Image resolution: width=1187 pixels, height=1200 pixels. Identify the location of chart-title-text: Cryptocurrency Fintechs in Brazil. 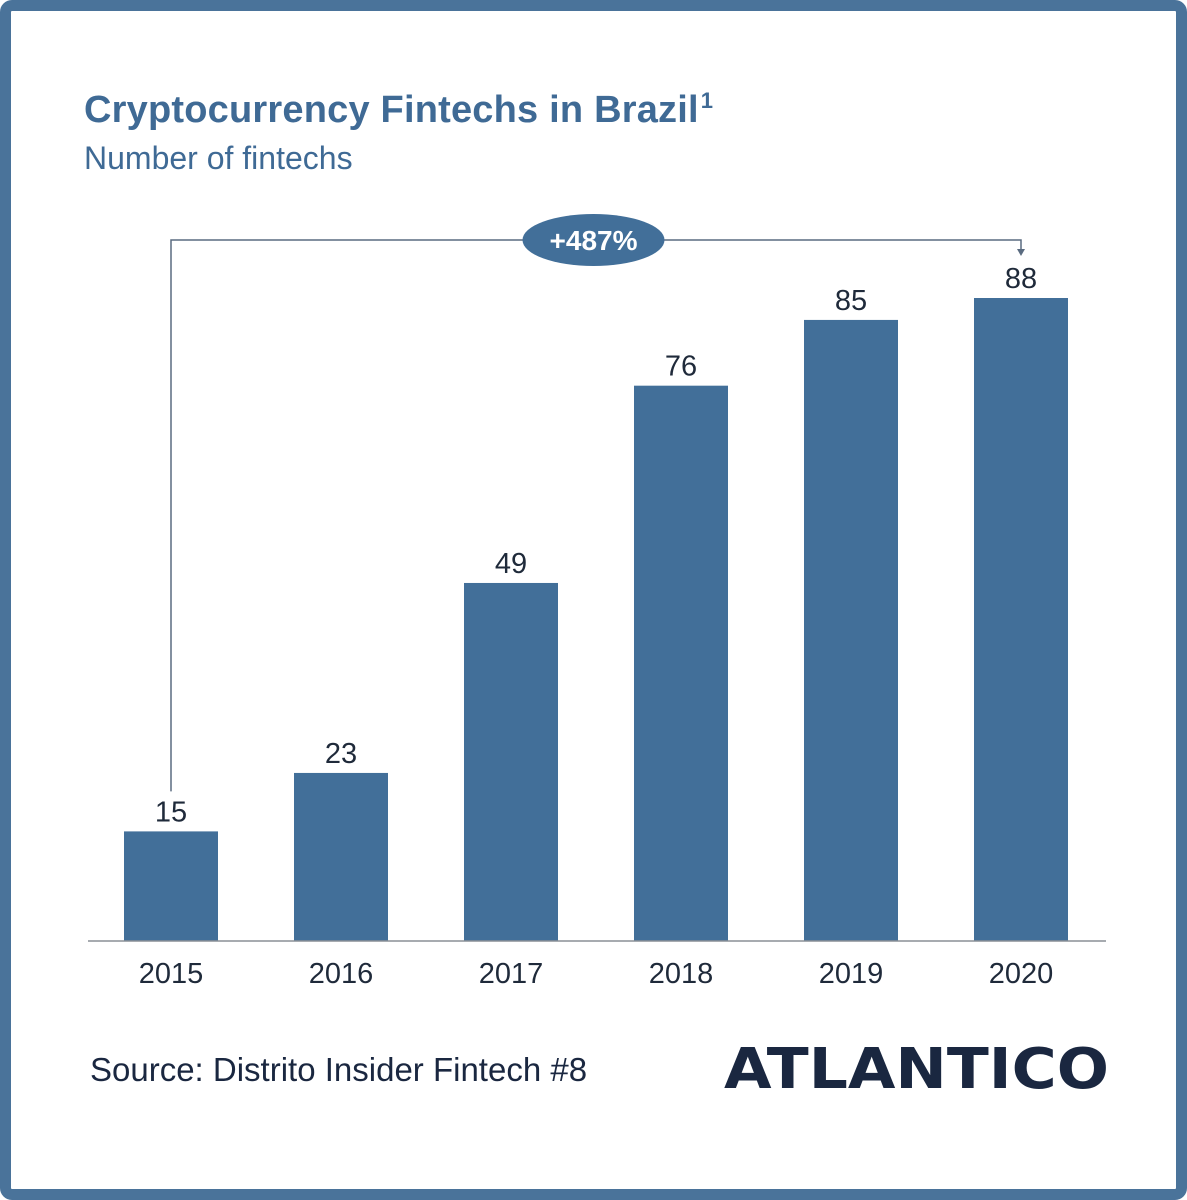
(391, 110).